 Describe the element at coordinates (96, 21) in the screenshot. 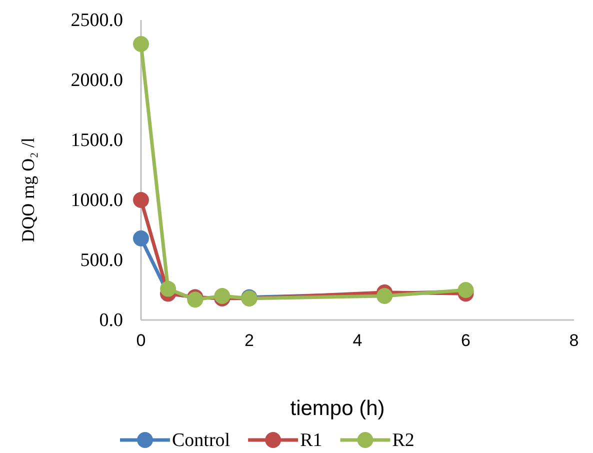

I see `y-tick-label: 2500.0` at that location.